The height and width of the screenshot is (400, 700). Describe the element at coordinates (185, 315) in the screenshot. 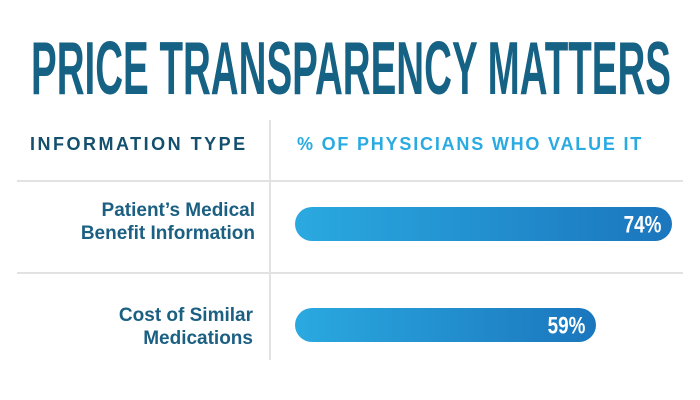

I see `row-label-line: Cost of Similar` at that location.